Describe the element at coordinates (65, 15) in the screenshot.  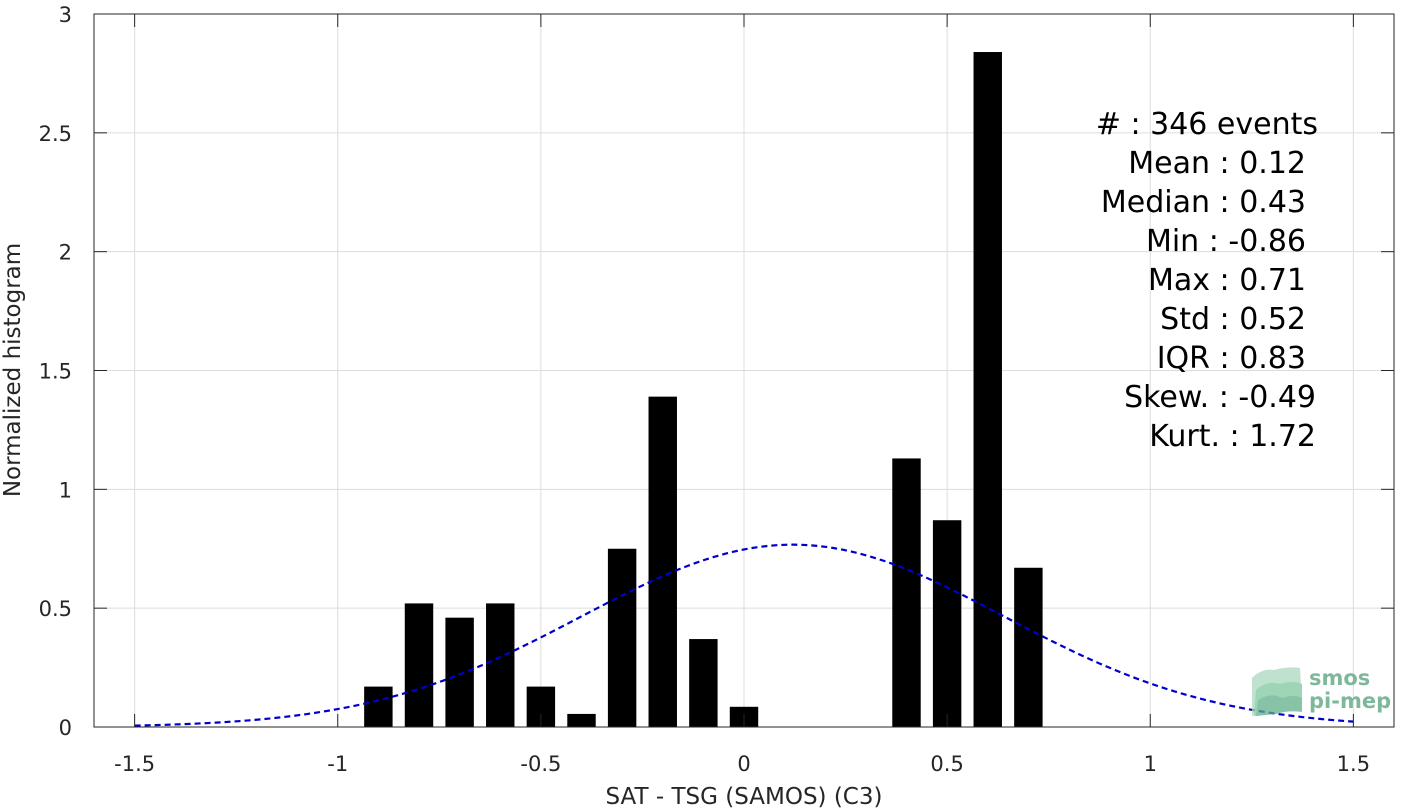
I see `y-tick-label-6: 3` at that location.